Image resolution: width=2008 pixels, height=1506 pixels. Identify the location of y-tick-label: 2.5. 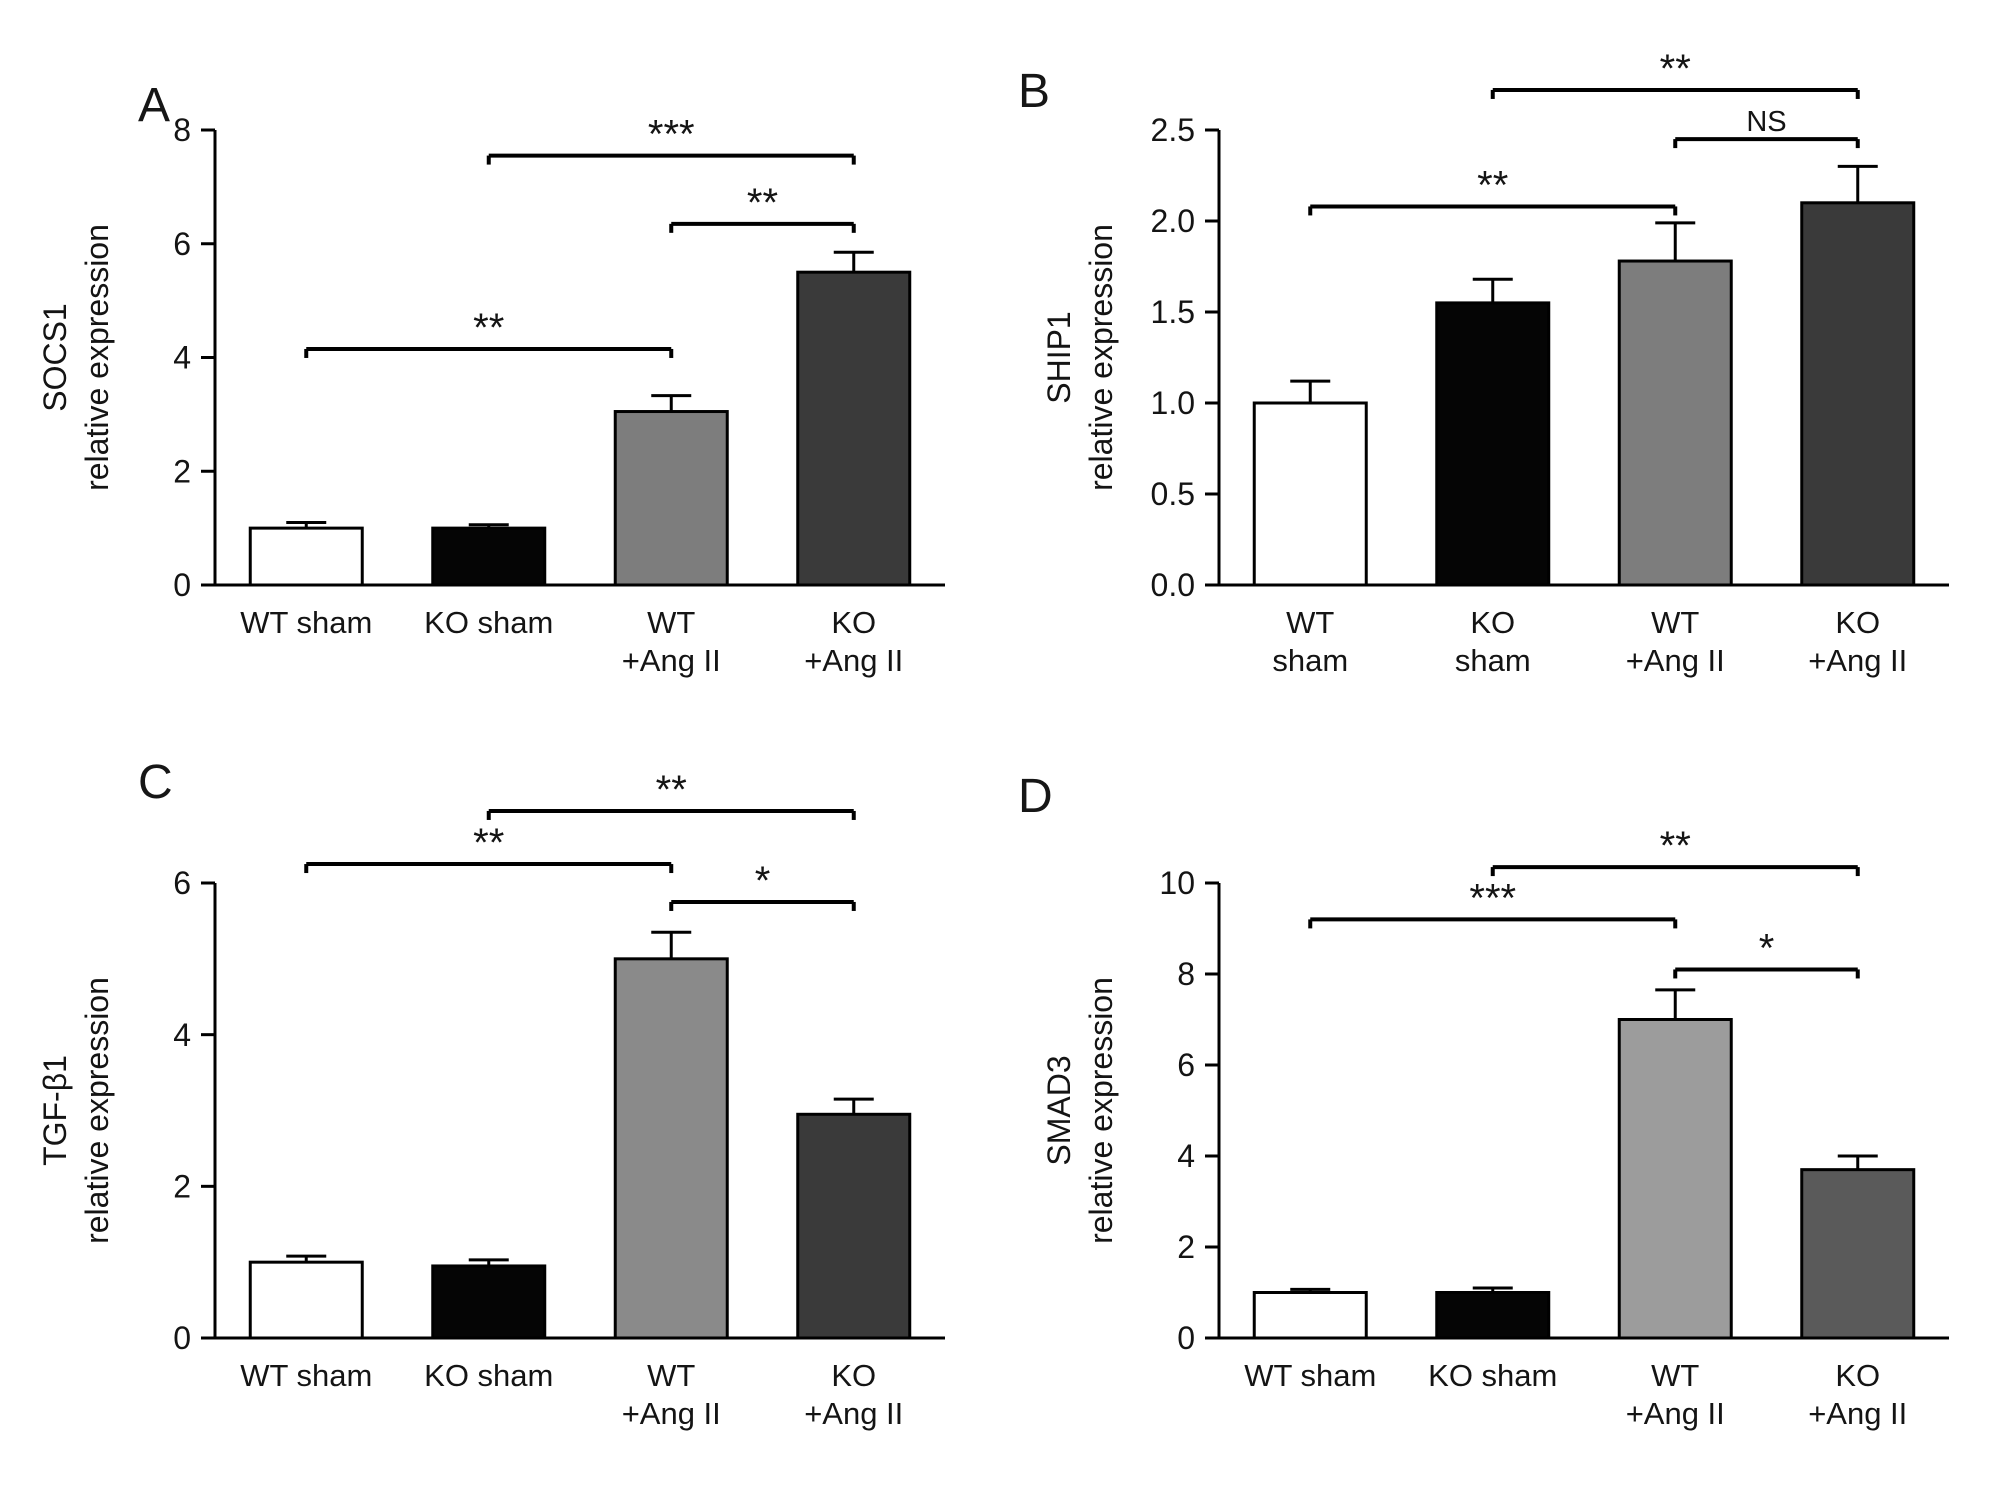
(1173, 130).